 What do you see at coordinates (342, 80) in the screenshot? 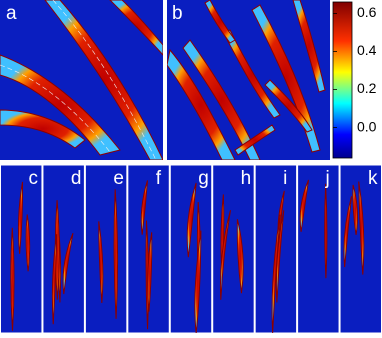
I see `colorbar` at bounding box center [342, 80].